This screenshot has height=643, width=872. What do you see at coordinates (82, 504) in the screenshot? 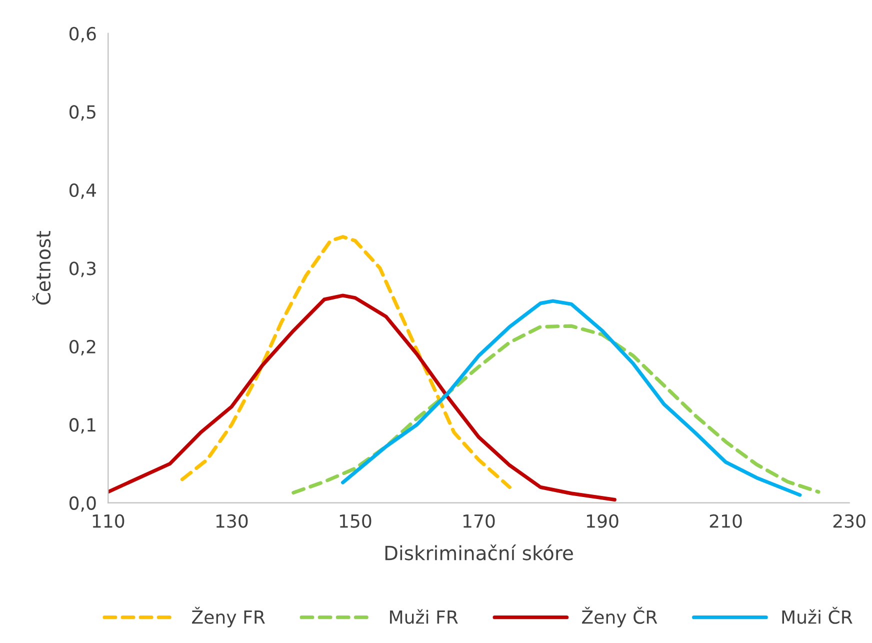
I see `y-tick-label: 0,0` at bounding box center [82, 504].